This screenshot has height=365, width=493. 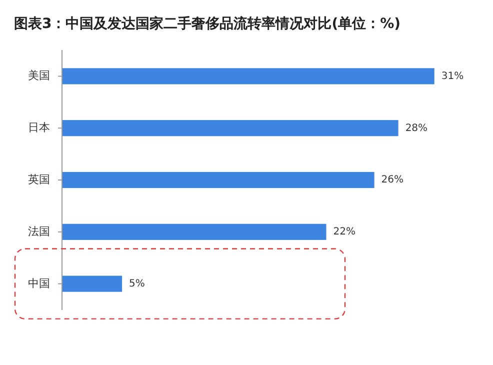 I want to click on y-tick-label: 英国, so click(x=39, y=179).